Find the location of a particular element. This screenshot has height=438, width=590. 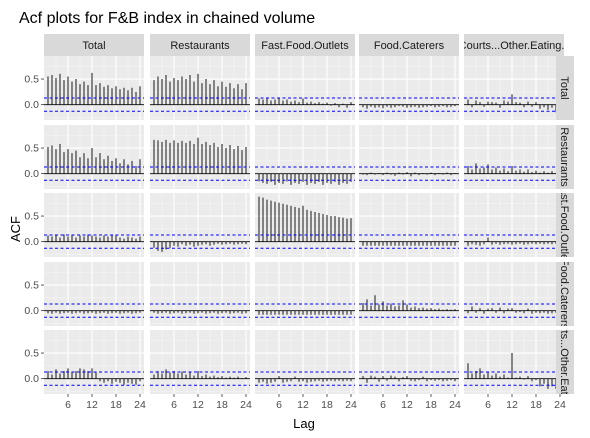

column-strip-fast-food-outlets: Fast.Food.Outlets is located at coordinates (305, 45).